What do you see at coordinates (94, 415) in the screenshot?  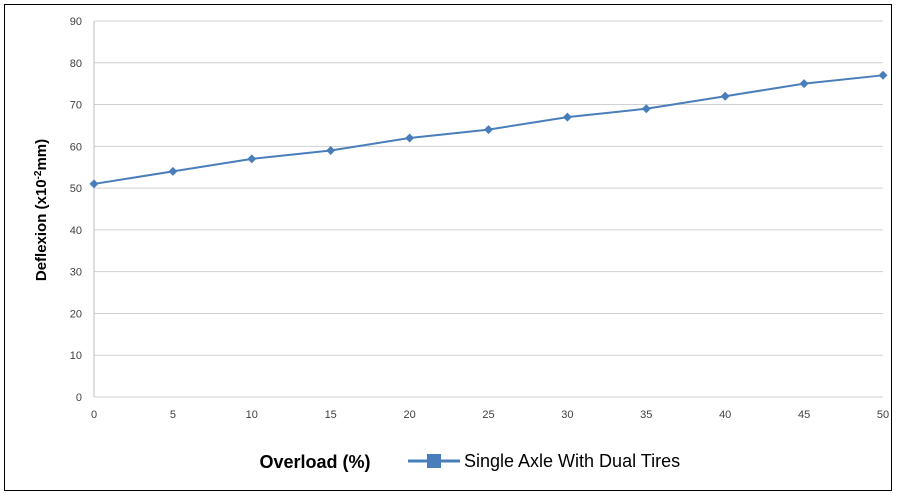 I see `x-tick-label-0: 0` at bounding box center [94, 415].